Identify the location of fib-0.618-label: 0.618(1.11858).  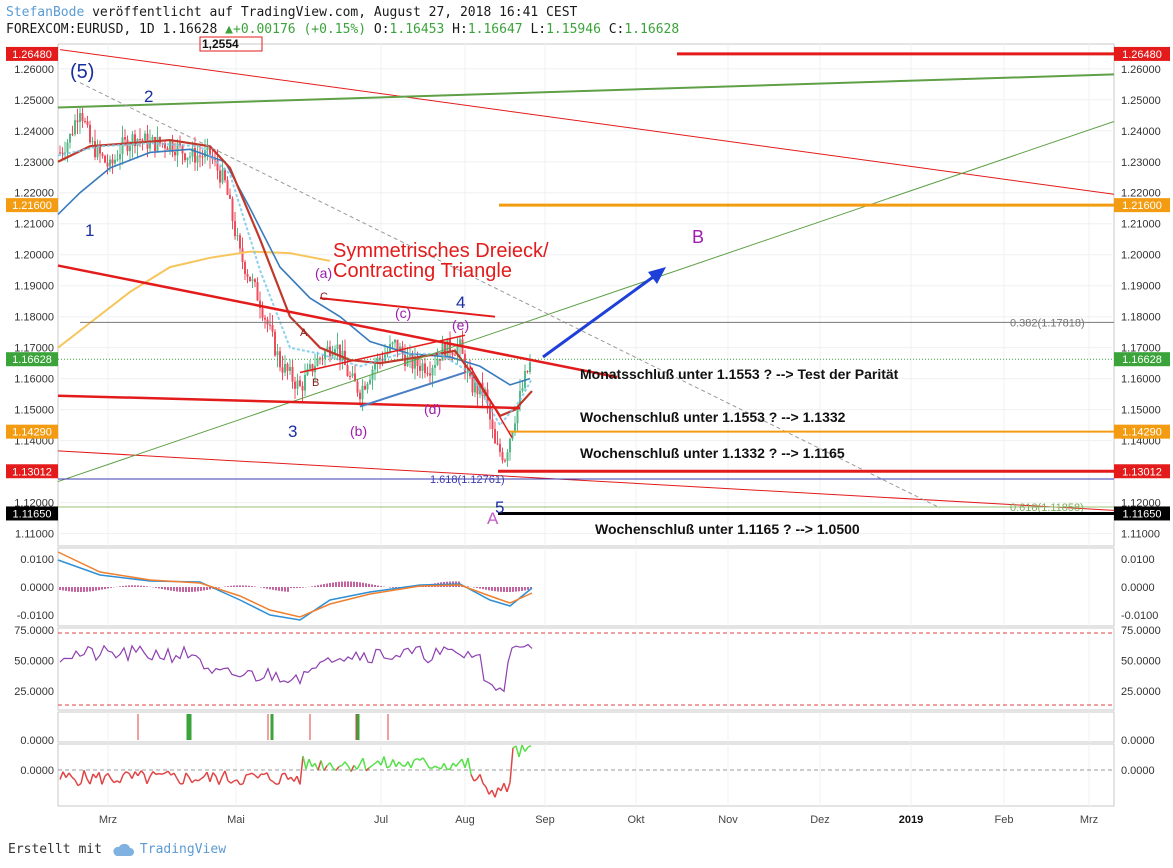
(1047, 508).